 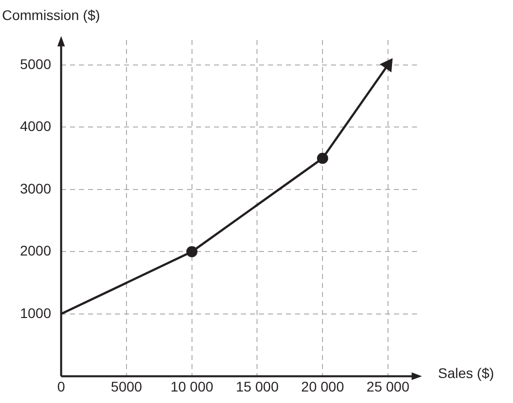 I want to click on x-tick-label: 0, so click(x=61, y=386).